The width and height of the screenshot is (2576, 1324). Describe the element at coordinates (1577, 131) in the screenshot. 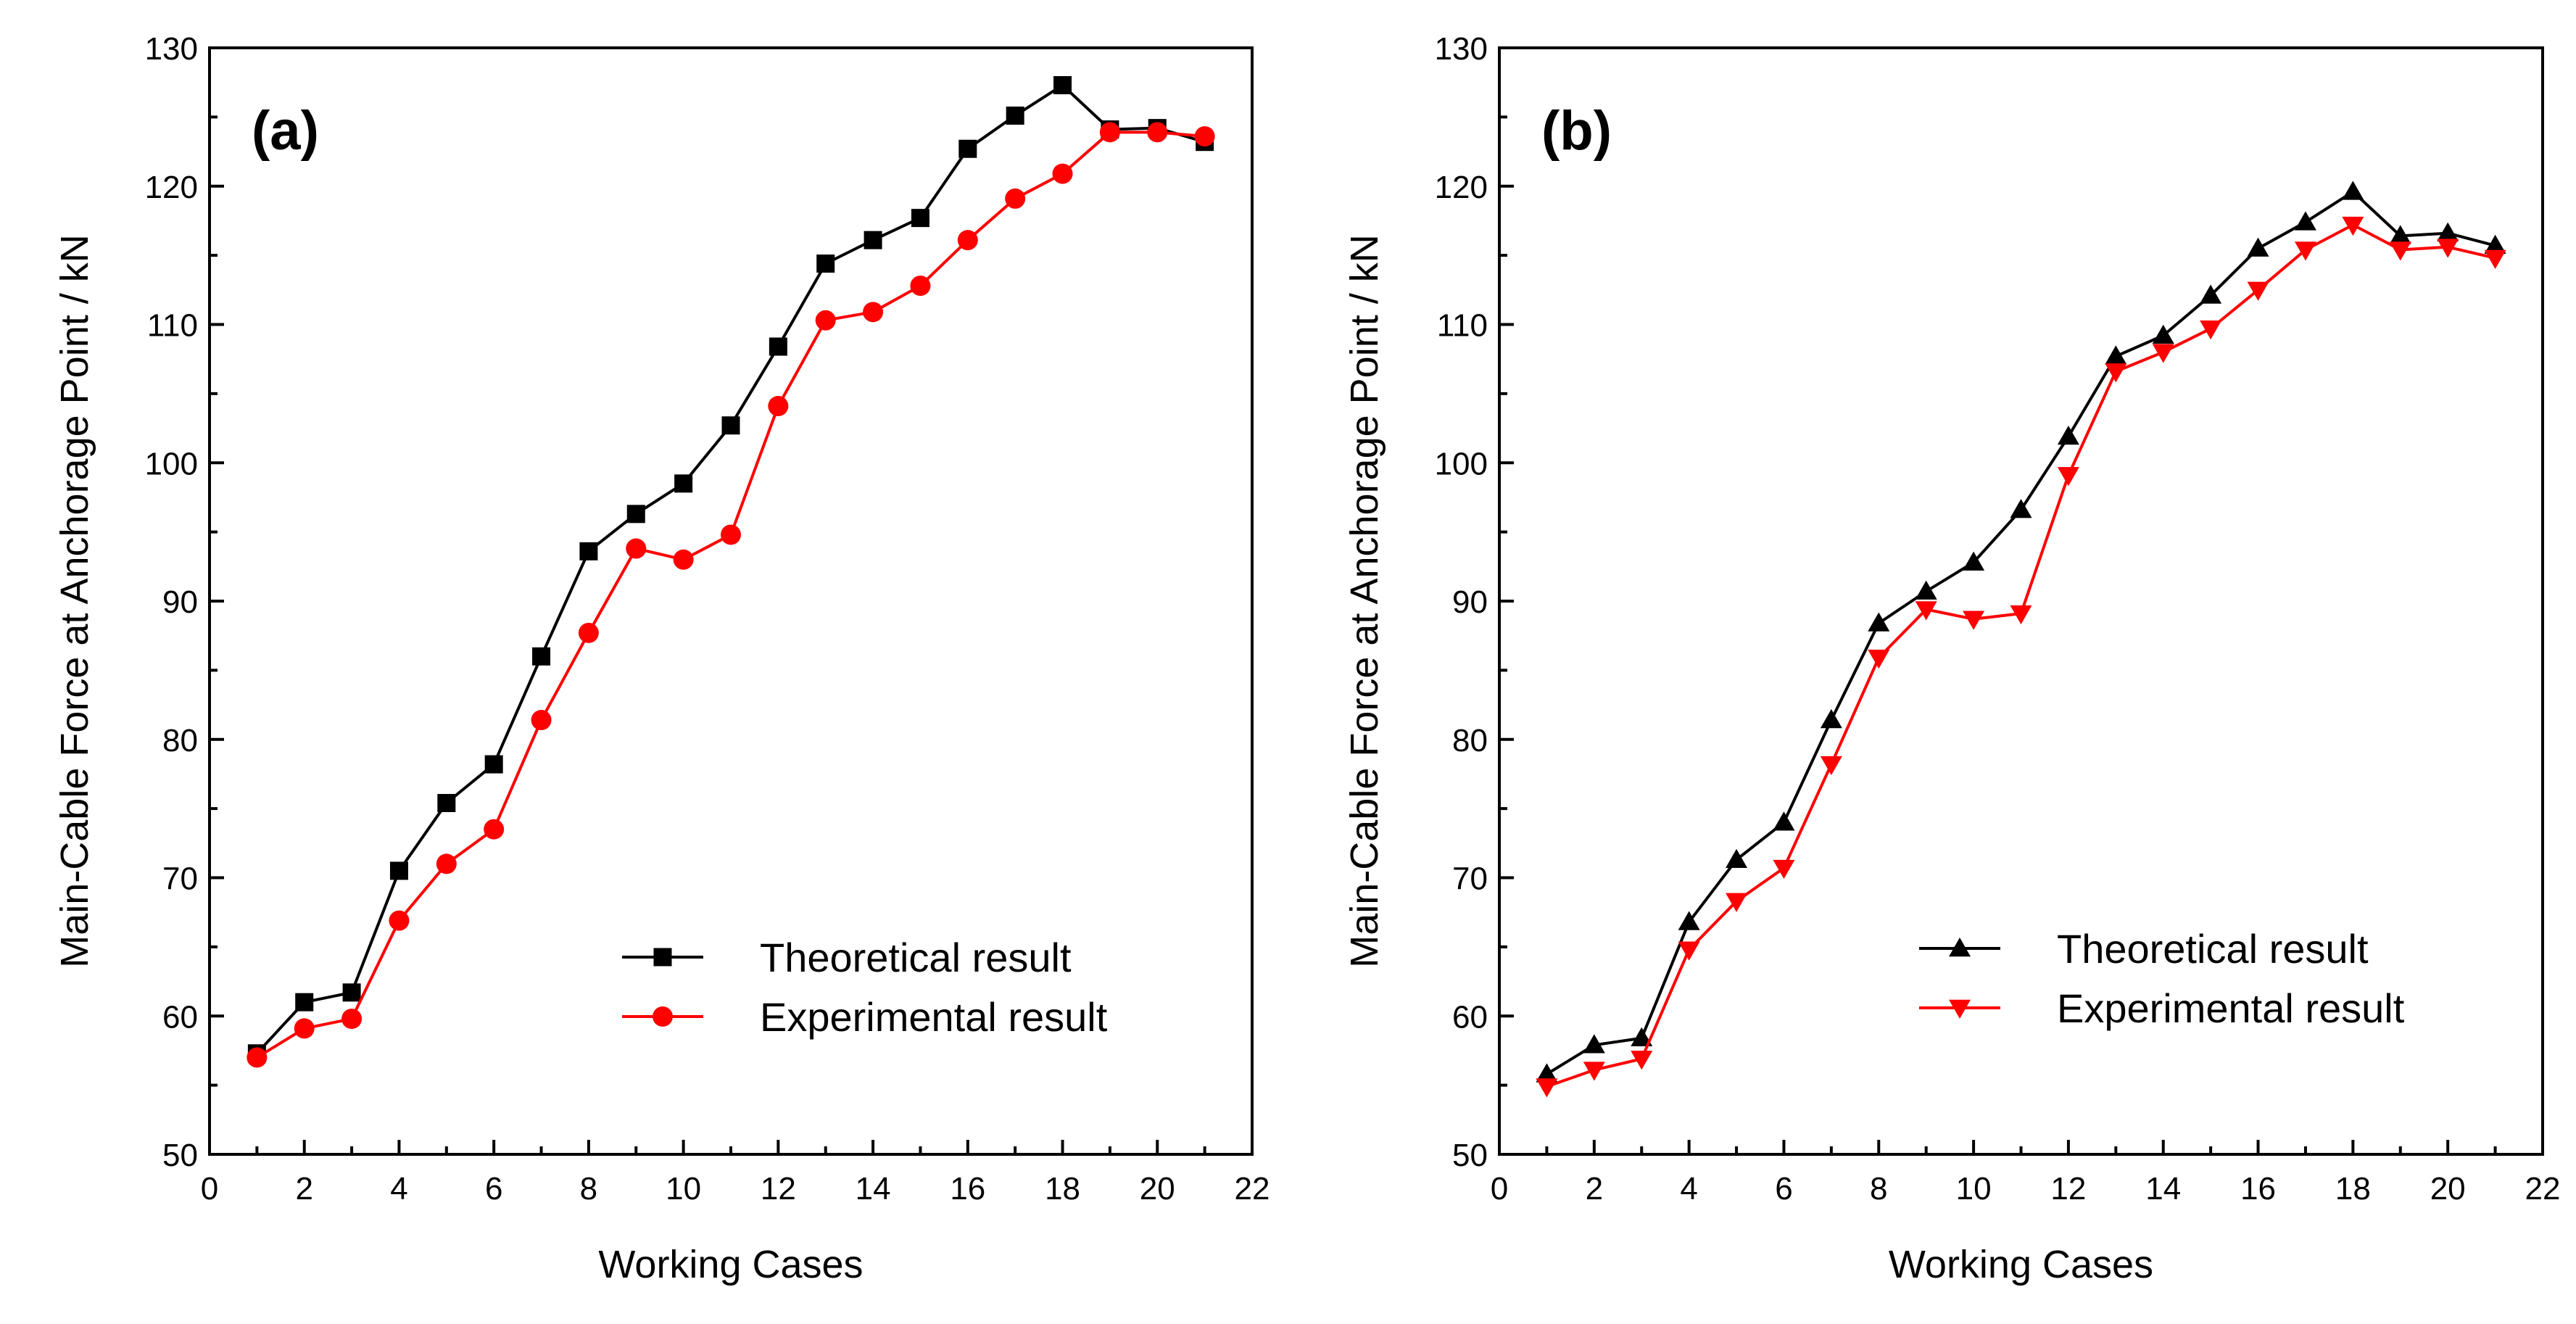

I see `panel-label: (b)` at that location.